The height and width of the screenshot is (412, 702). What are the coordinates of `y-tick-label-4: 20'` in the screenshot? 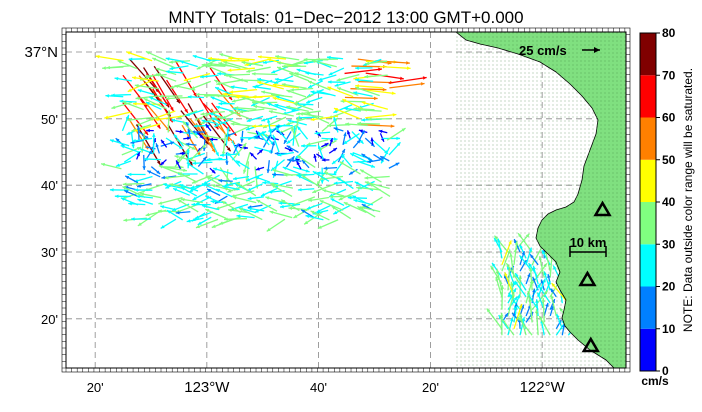 It's located at (49, 319).